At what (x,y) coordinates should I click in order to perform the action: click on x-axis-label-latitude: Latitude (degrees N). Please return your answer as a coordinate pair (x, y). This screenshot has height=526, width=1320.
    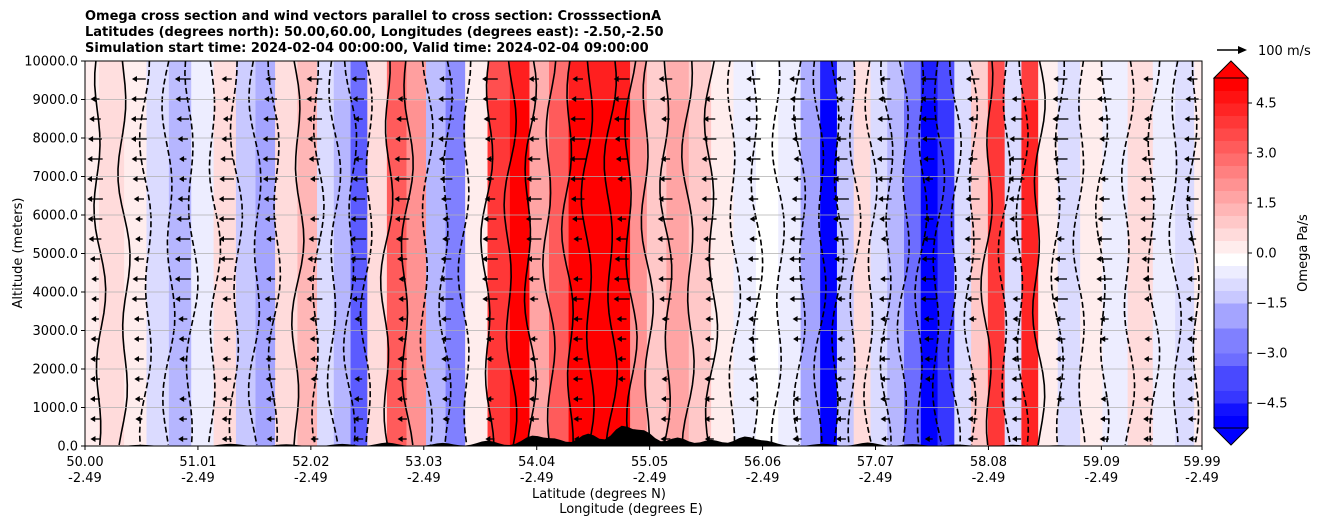
    Looking at the image, I should click on (599, 494).